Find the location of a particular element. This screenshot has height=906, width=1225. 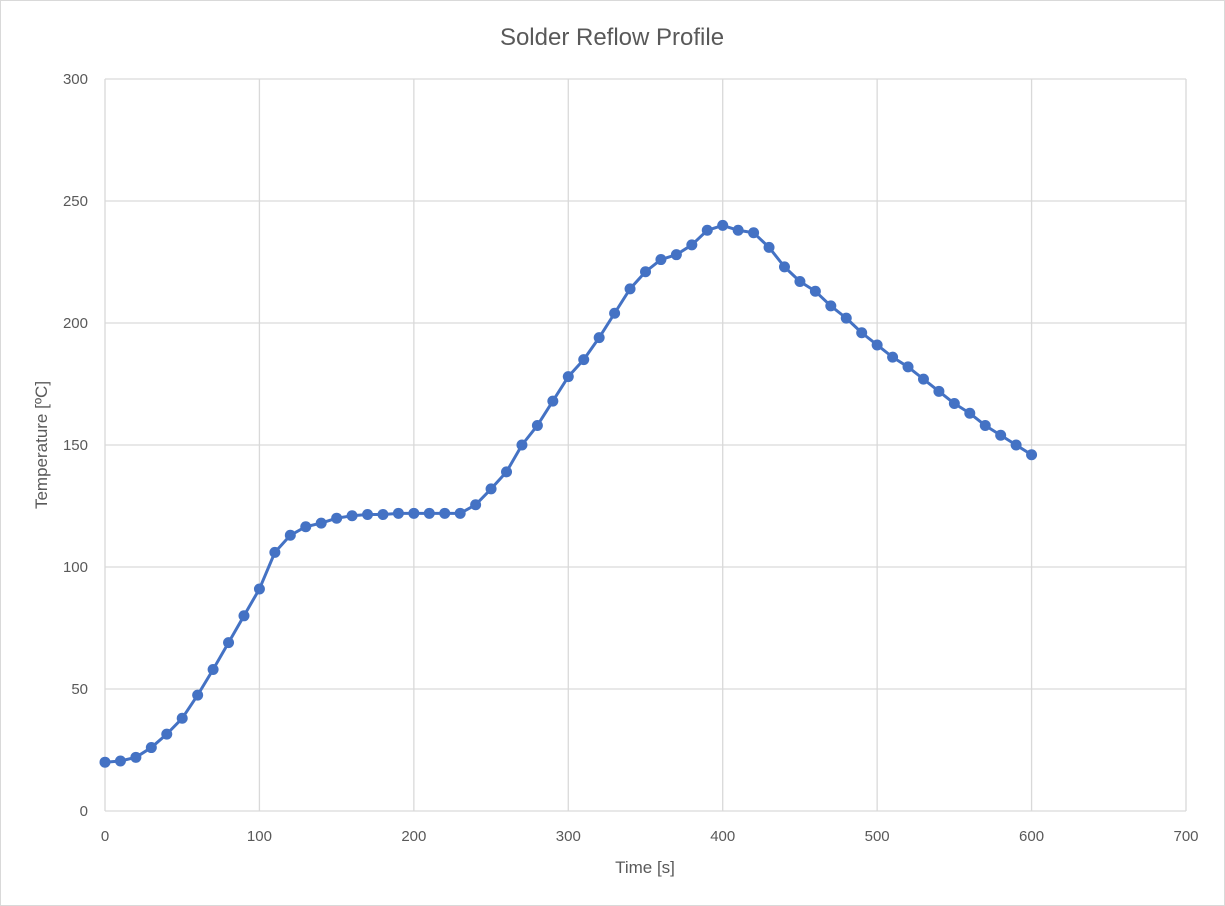

x-tick-label: 100 is located at coordinates (259, 836).